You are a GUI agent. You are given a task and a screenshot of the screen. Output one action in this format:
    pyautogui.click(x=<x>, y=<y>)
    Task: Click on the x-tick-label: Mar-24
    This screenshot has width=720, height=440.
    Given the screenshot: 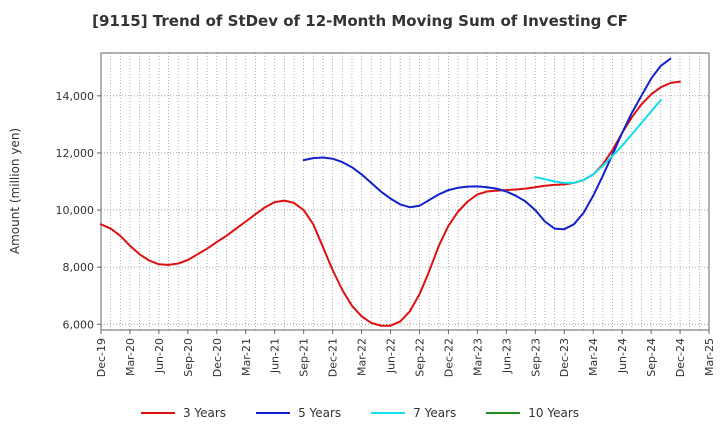 What is the action you would take?
    pyautogui.click(x=593, y=357)
    